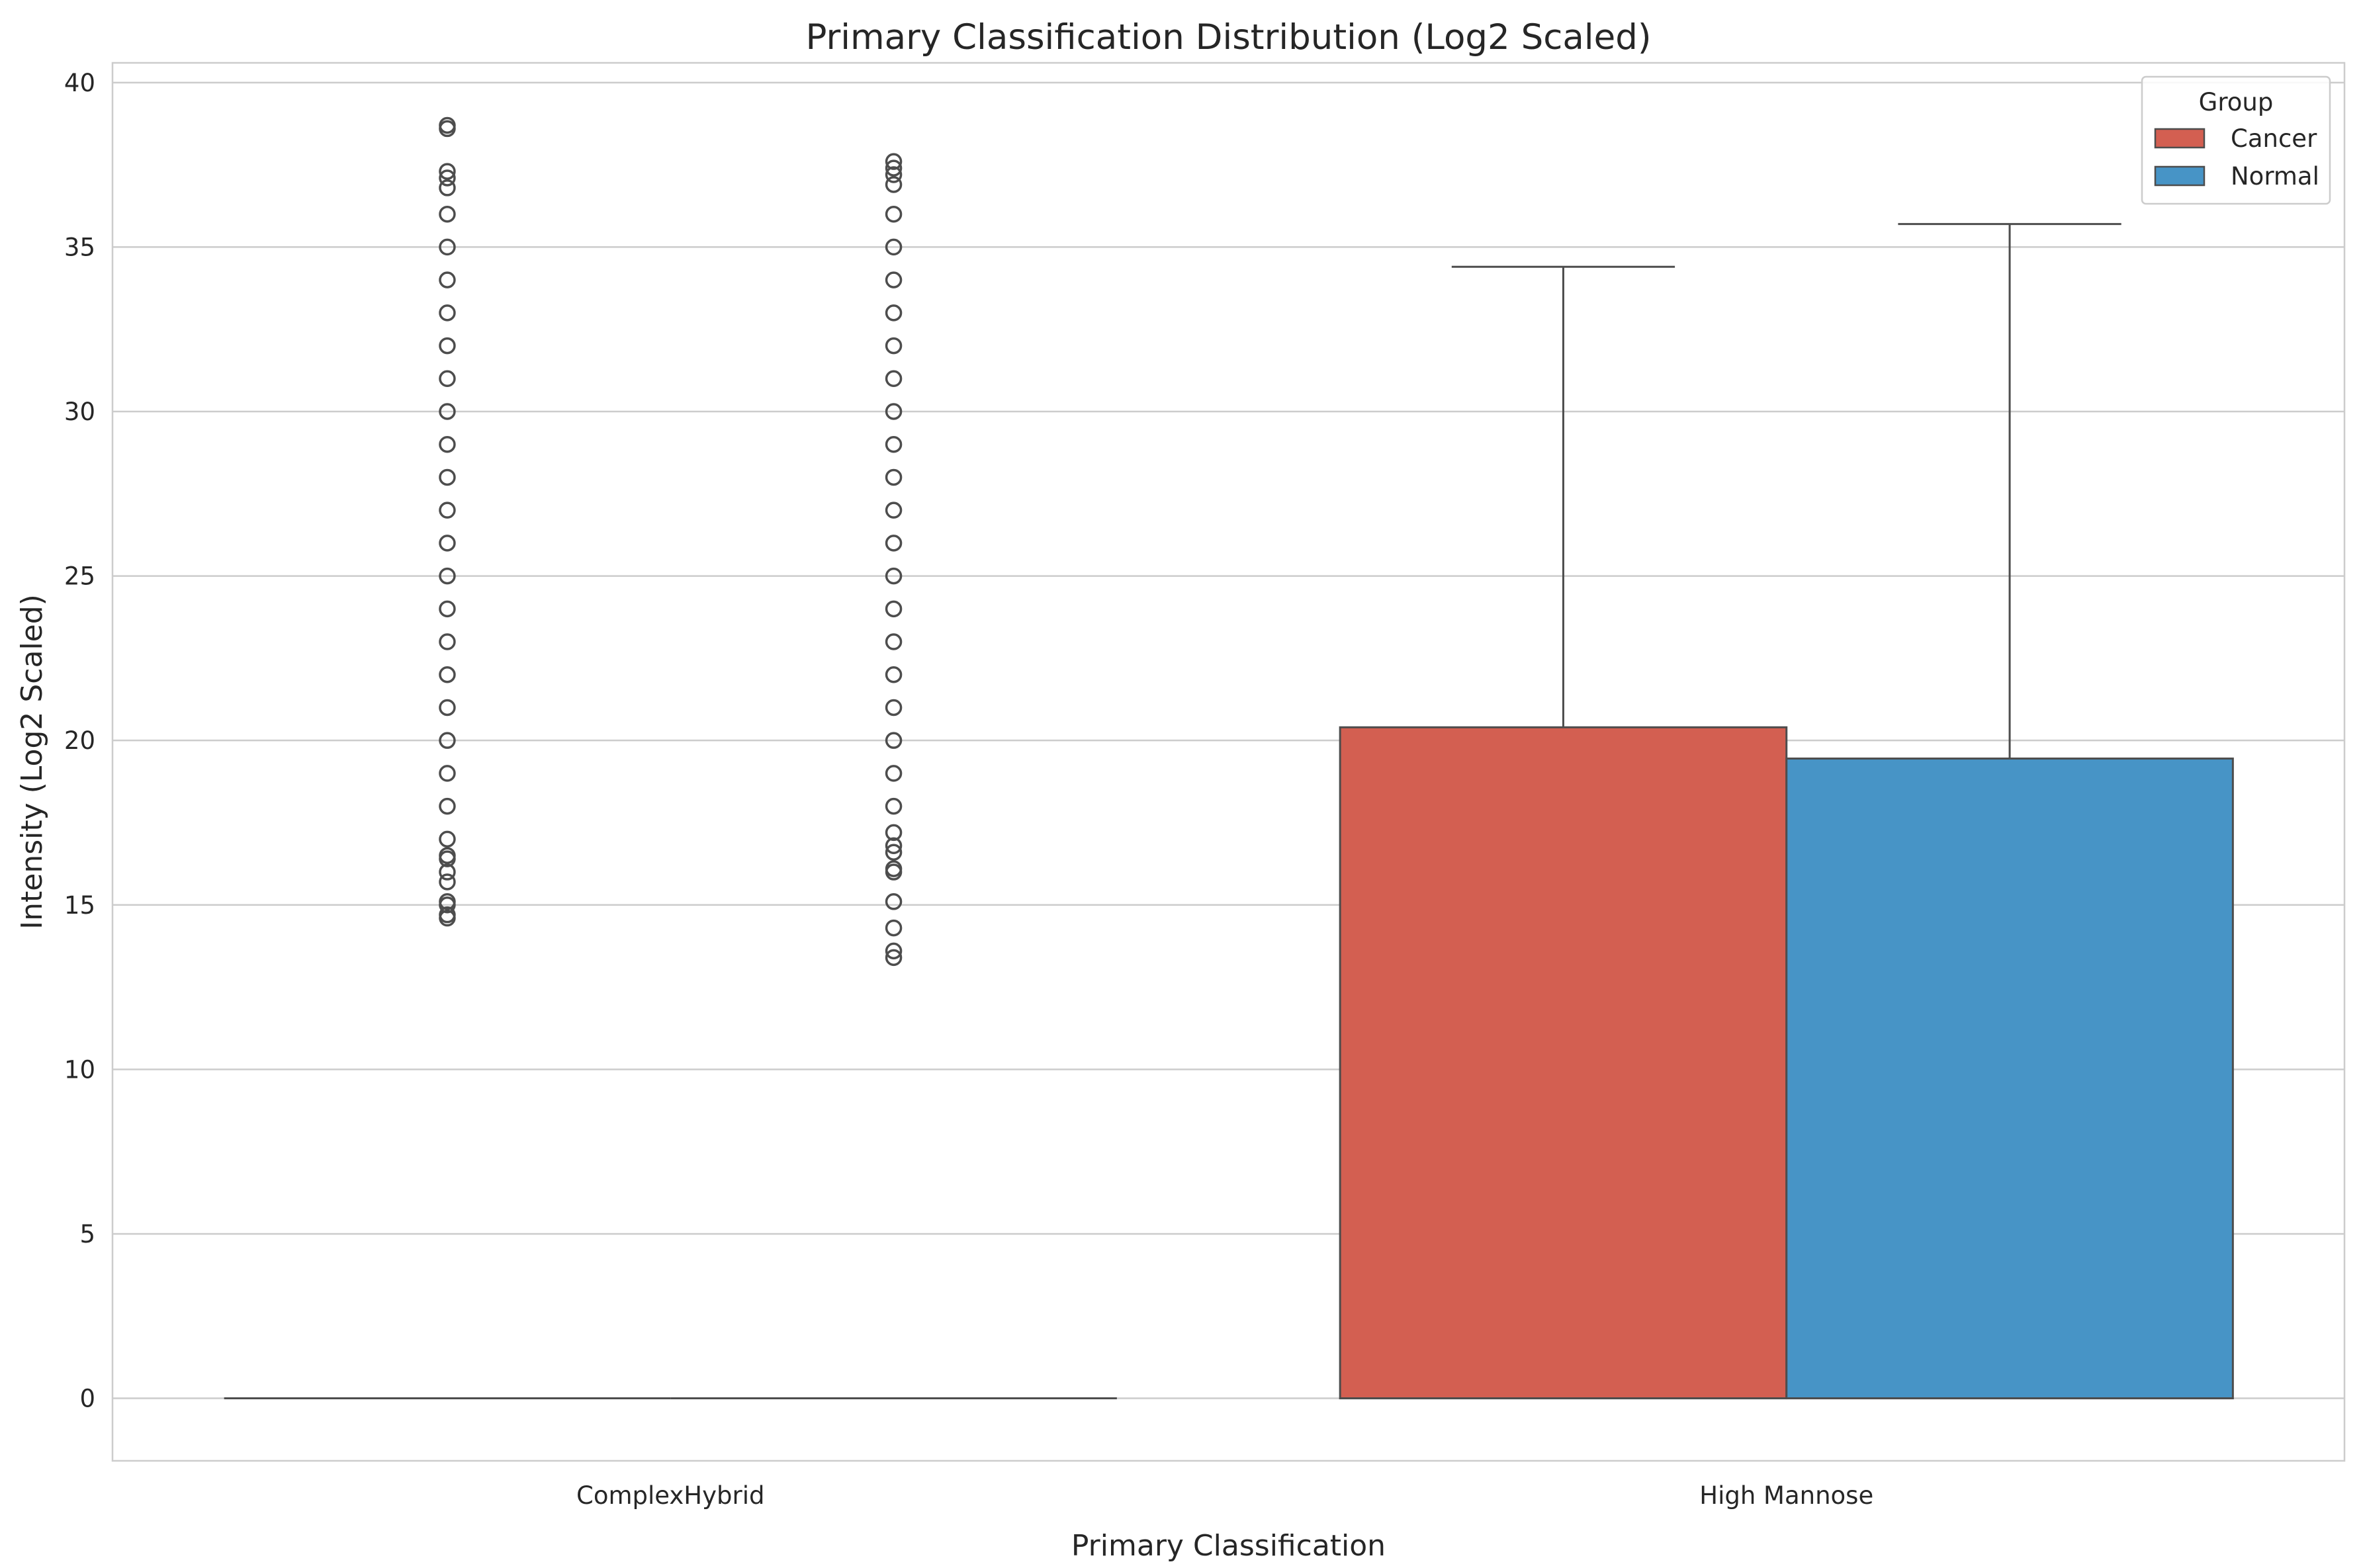  I want to click on legend-label-cancer: Cancer, so click(2274, 139).